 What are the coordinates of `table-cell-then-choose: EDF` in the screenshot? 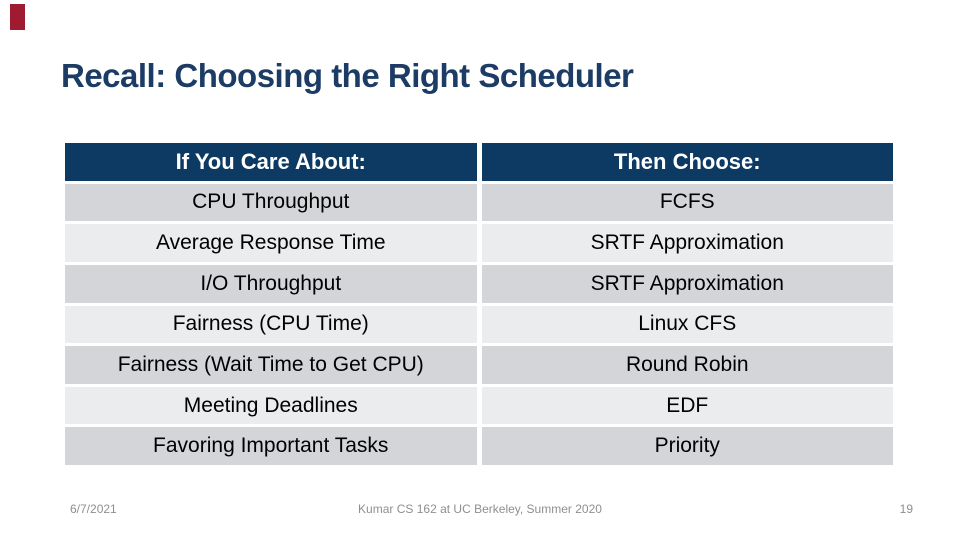 It's located at (687, 405).